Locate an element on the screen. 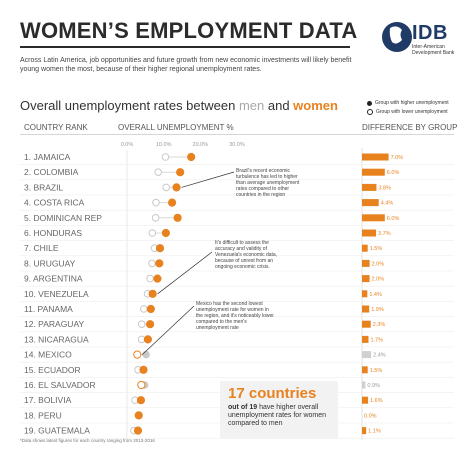 The width and height of the screenshot is (474, 454). difference-label: 1.4% is located at coordinates (375, 295).